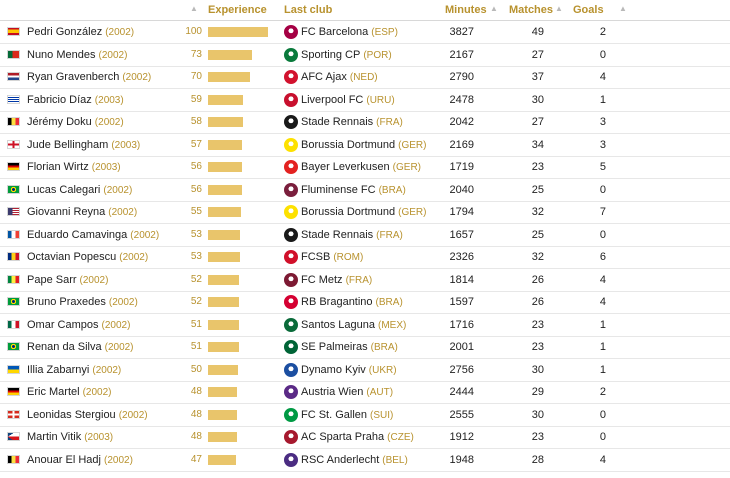 Image resolution: width=730 pixels, height=478 pixels. I want to click on player-name: Leonidas Stergiou, so click(71, 414).